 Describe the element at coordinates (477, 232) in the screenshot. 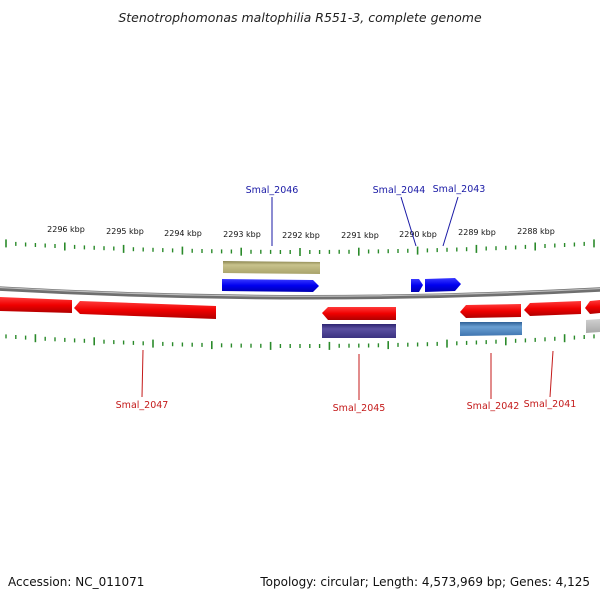

I see `scale-tick-label: 2289 kbp` at that location.